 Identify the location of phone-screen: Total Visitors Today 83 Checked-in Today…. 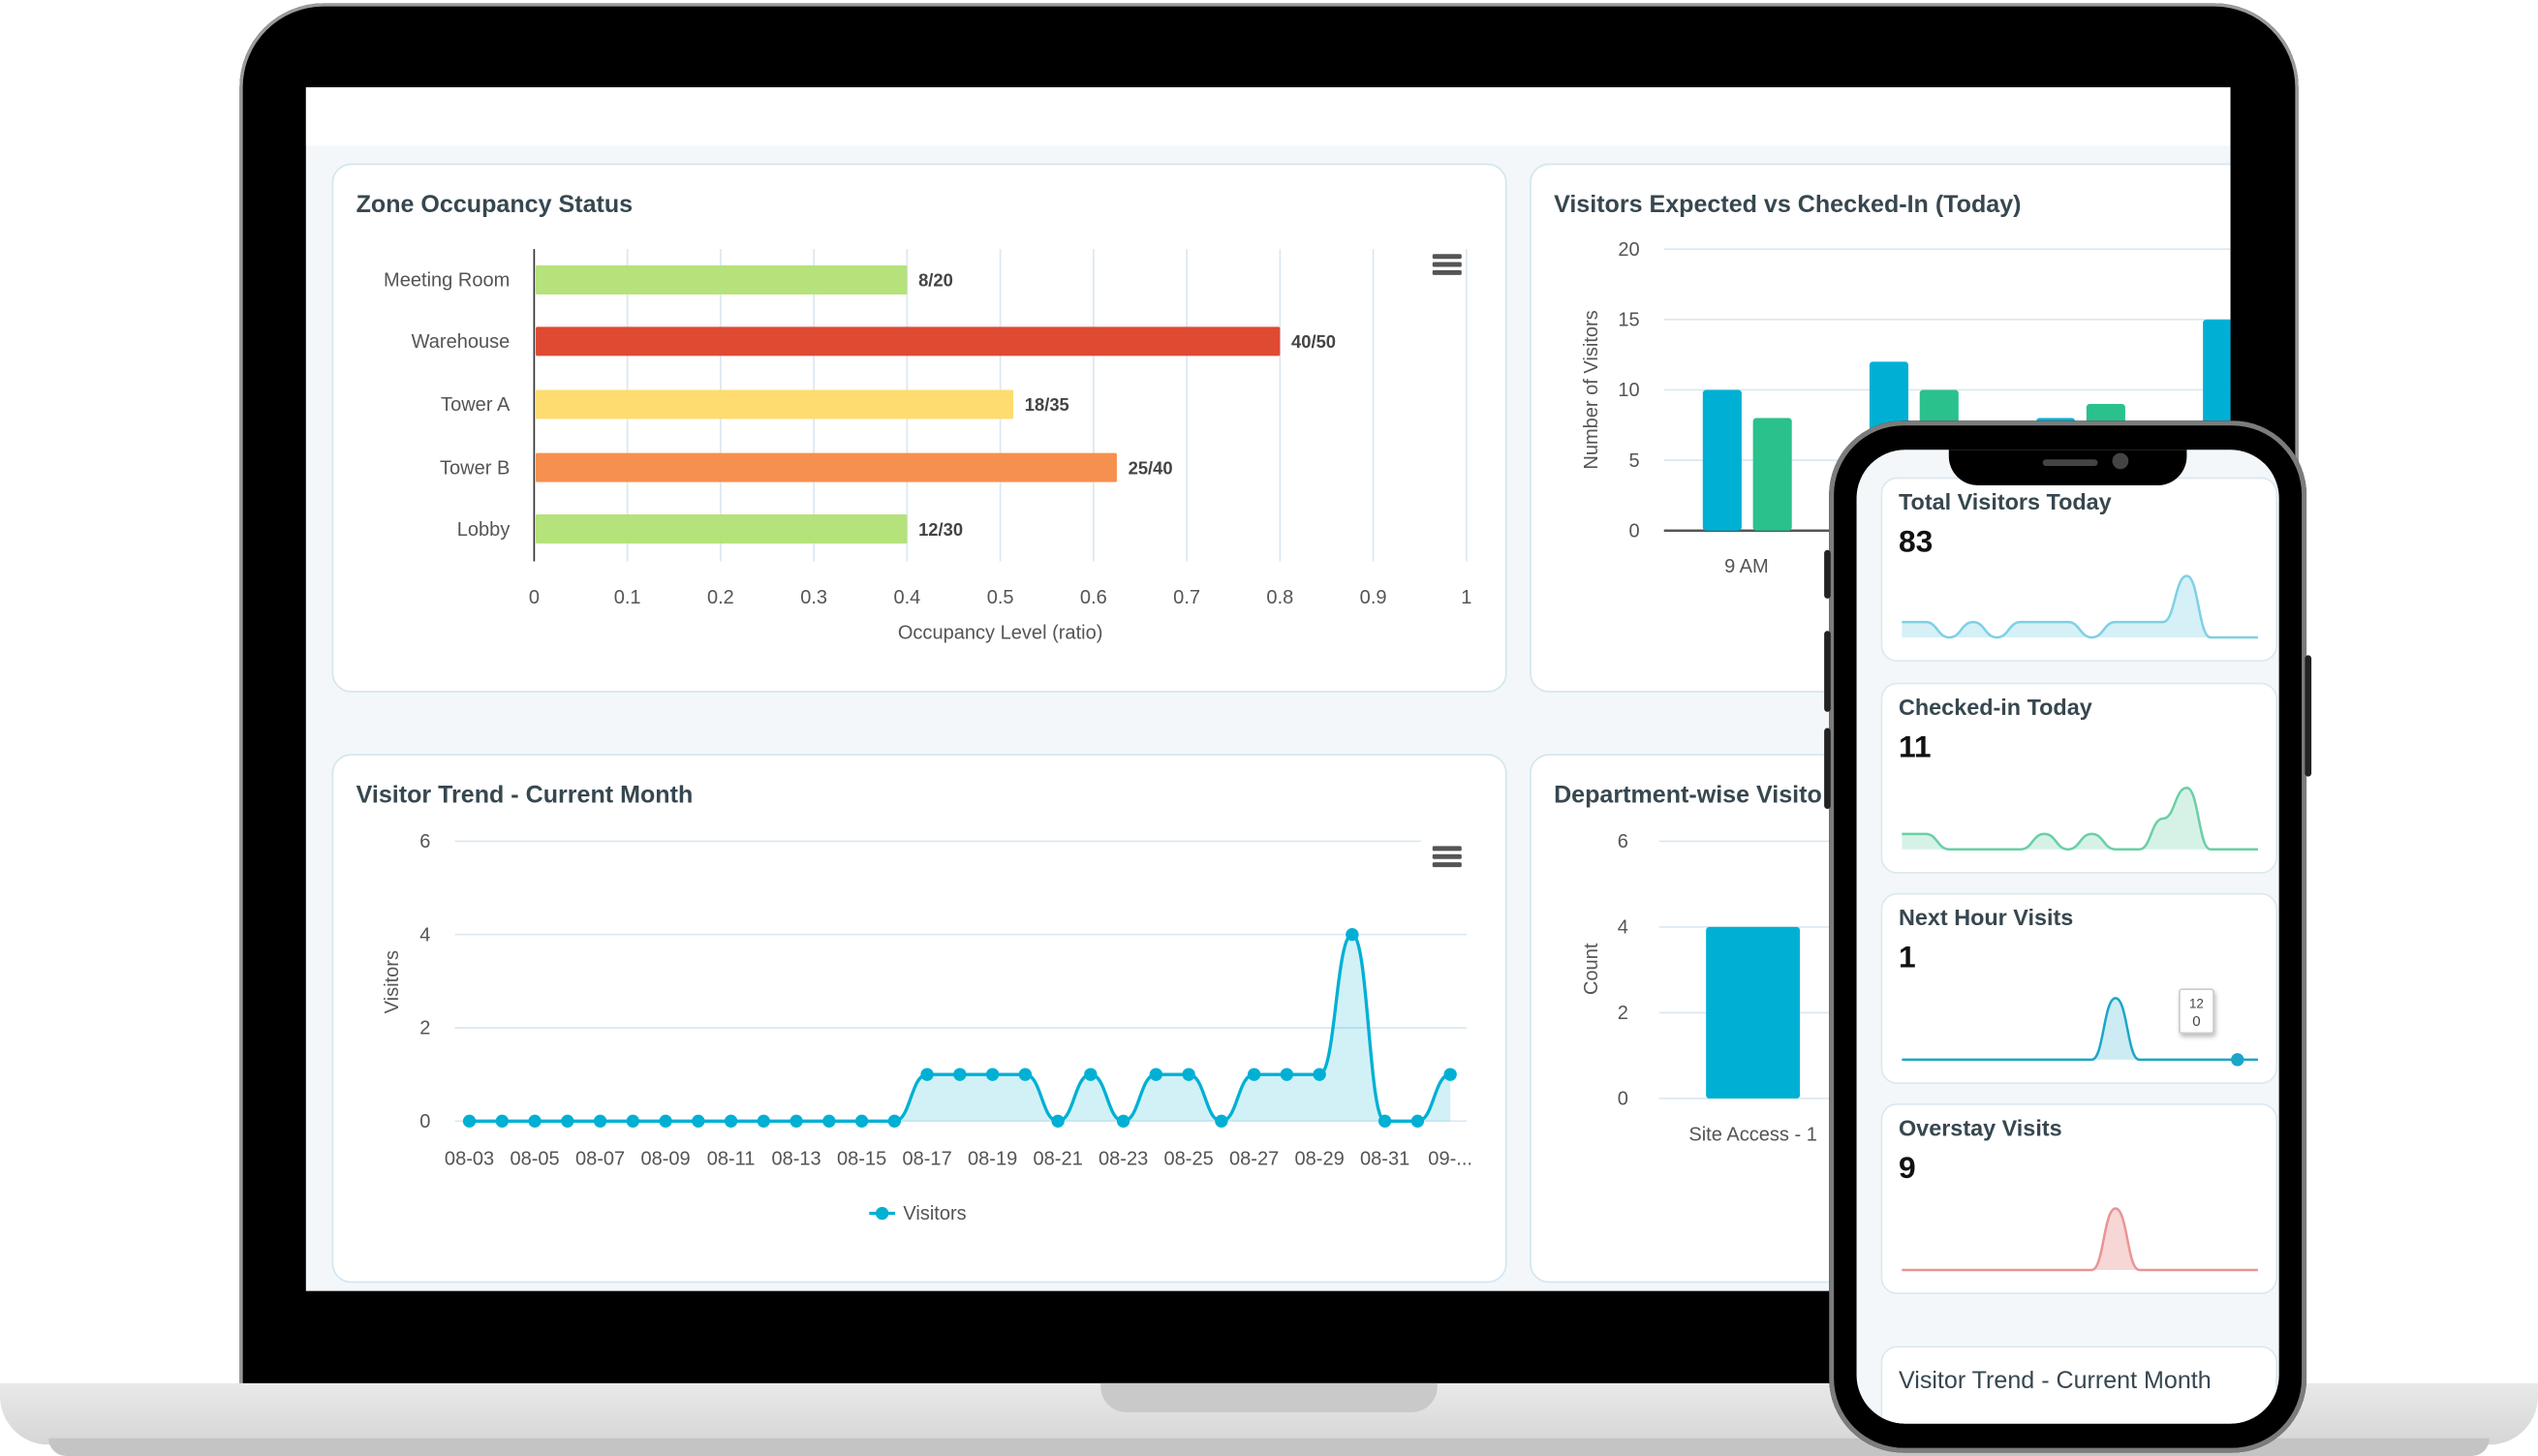
(2067, 936).